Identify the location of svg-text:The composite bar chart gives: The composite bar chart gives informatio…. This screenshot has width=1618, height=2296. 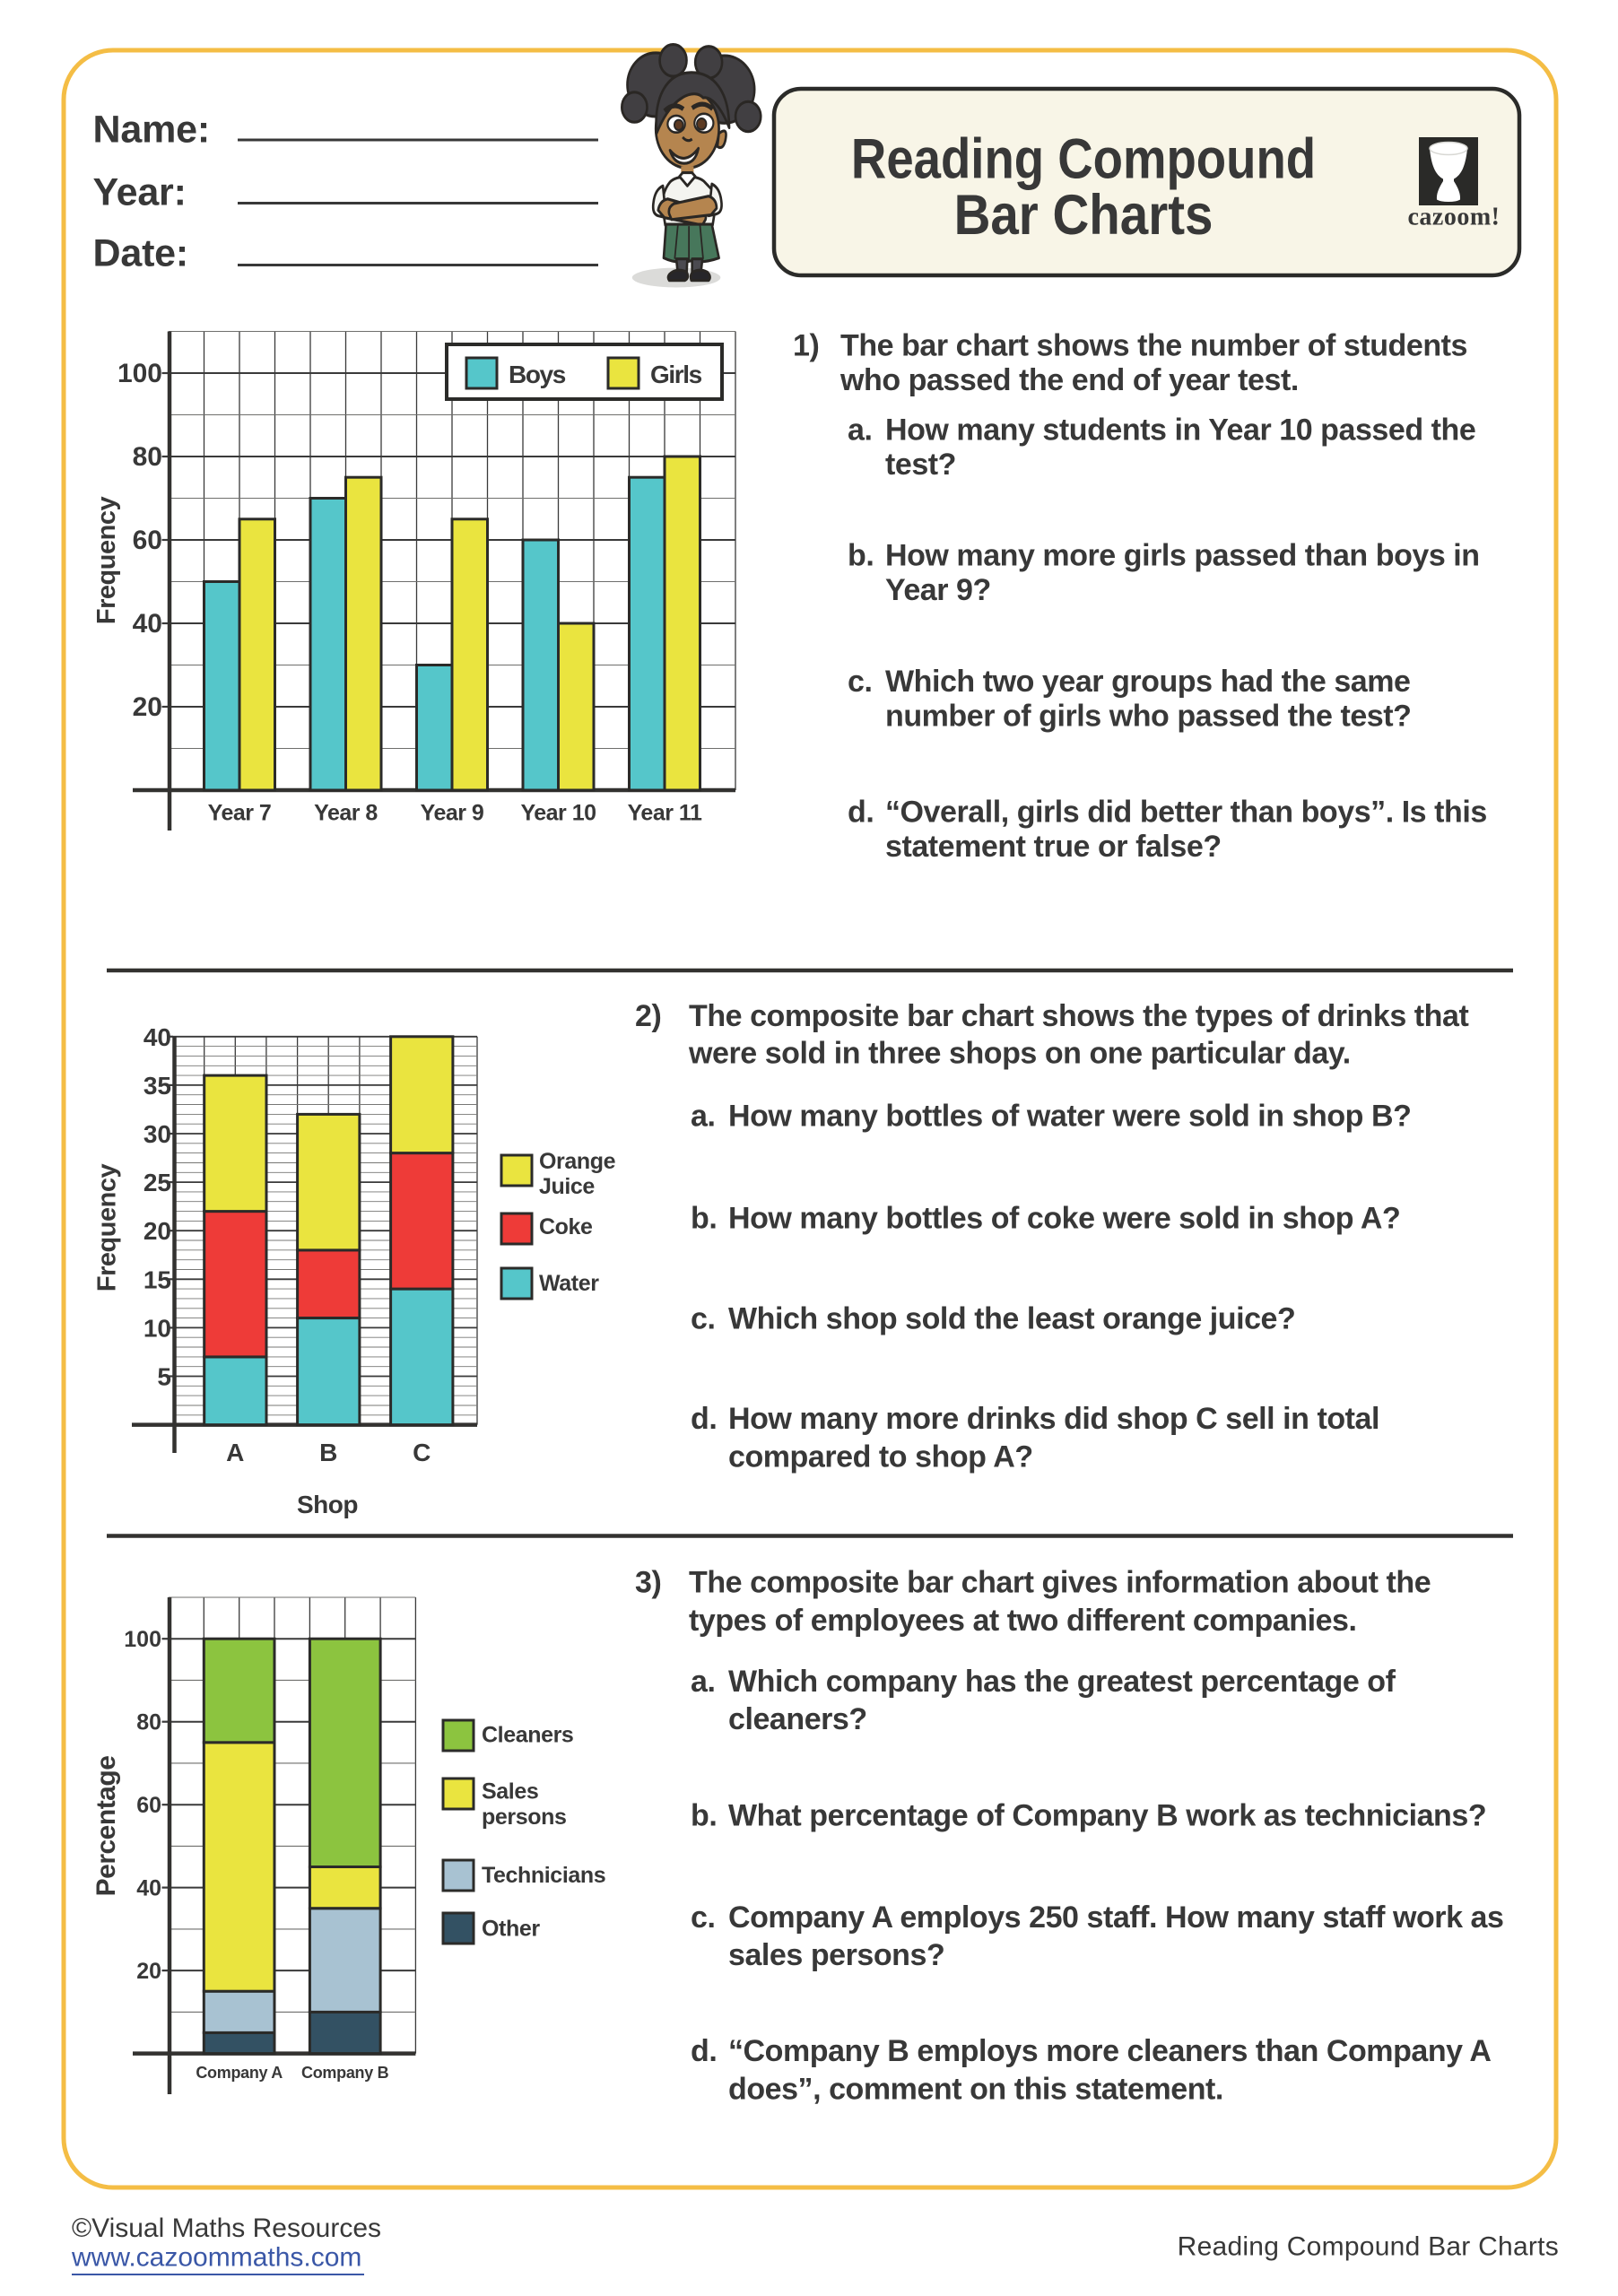
(1060, 1583).